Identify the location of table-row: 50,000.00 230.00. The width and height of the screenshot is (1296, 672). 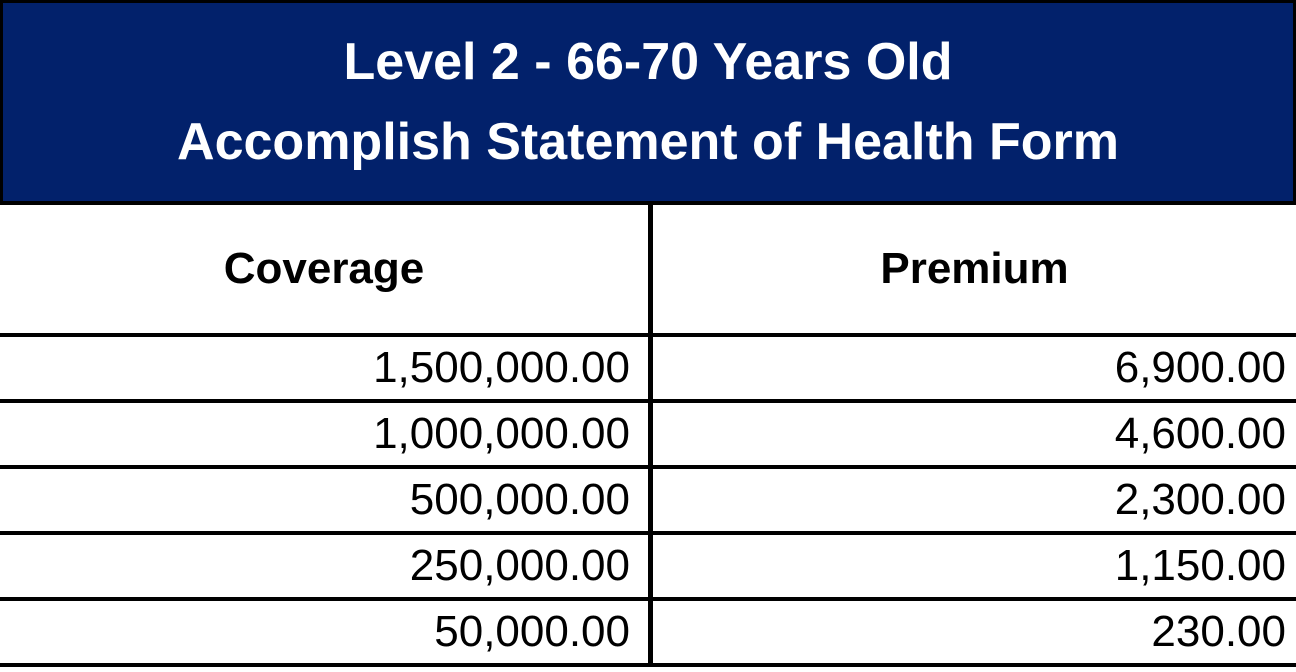
(648, 634).